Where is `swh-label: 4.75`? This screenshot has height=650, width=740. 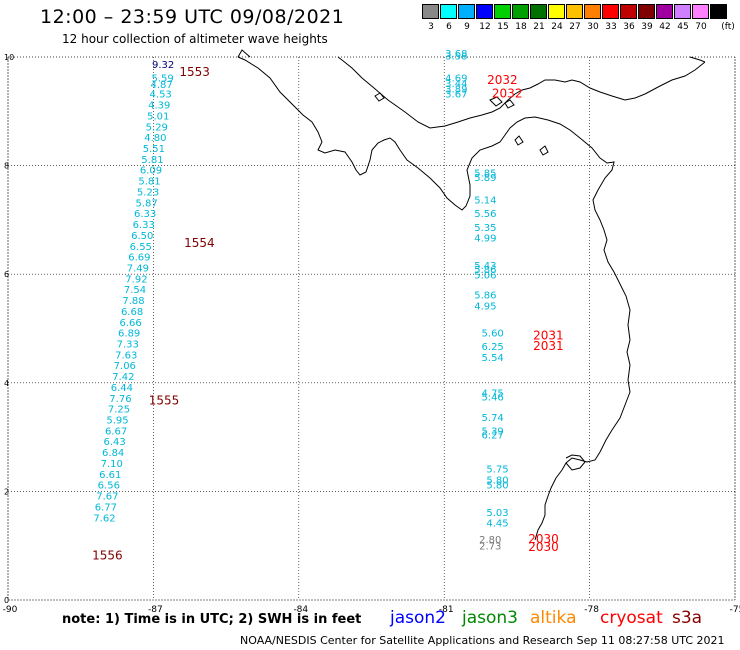 swh-label: 4.75 is located at coordinates (493, 393).